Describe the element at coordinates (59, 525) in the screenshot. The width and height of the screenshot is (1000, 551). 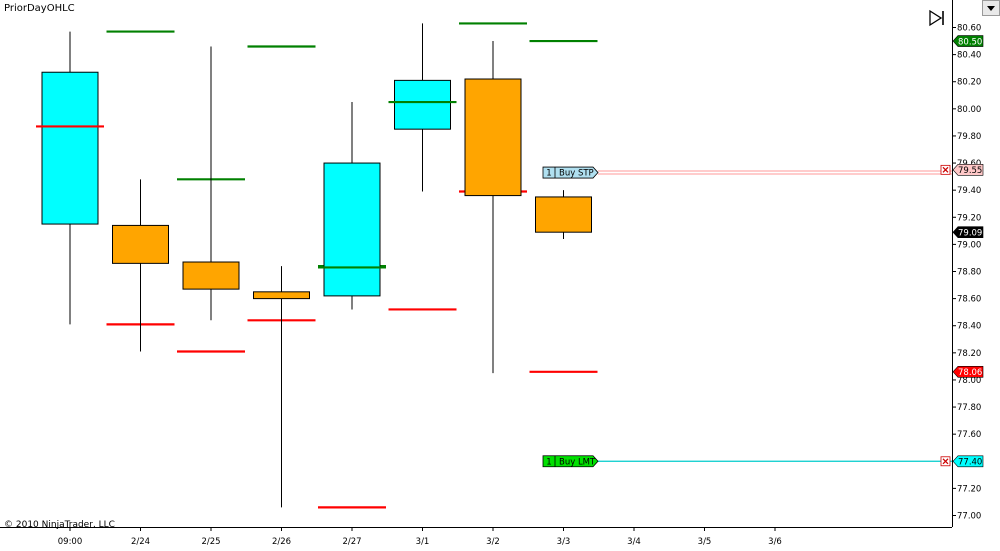
I see `copyright-text: © 2010 NinjaTrader, LLC` at that location.